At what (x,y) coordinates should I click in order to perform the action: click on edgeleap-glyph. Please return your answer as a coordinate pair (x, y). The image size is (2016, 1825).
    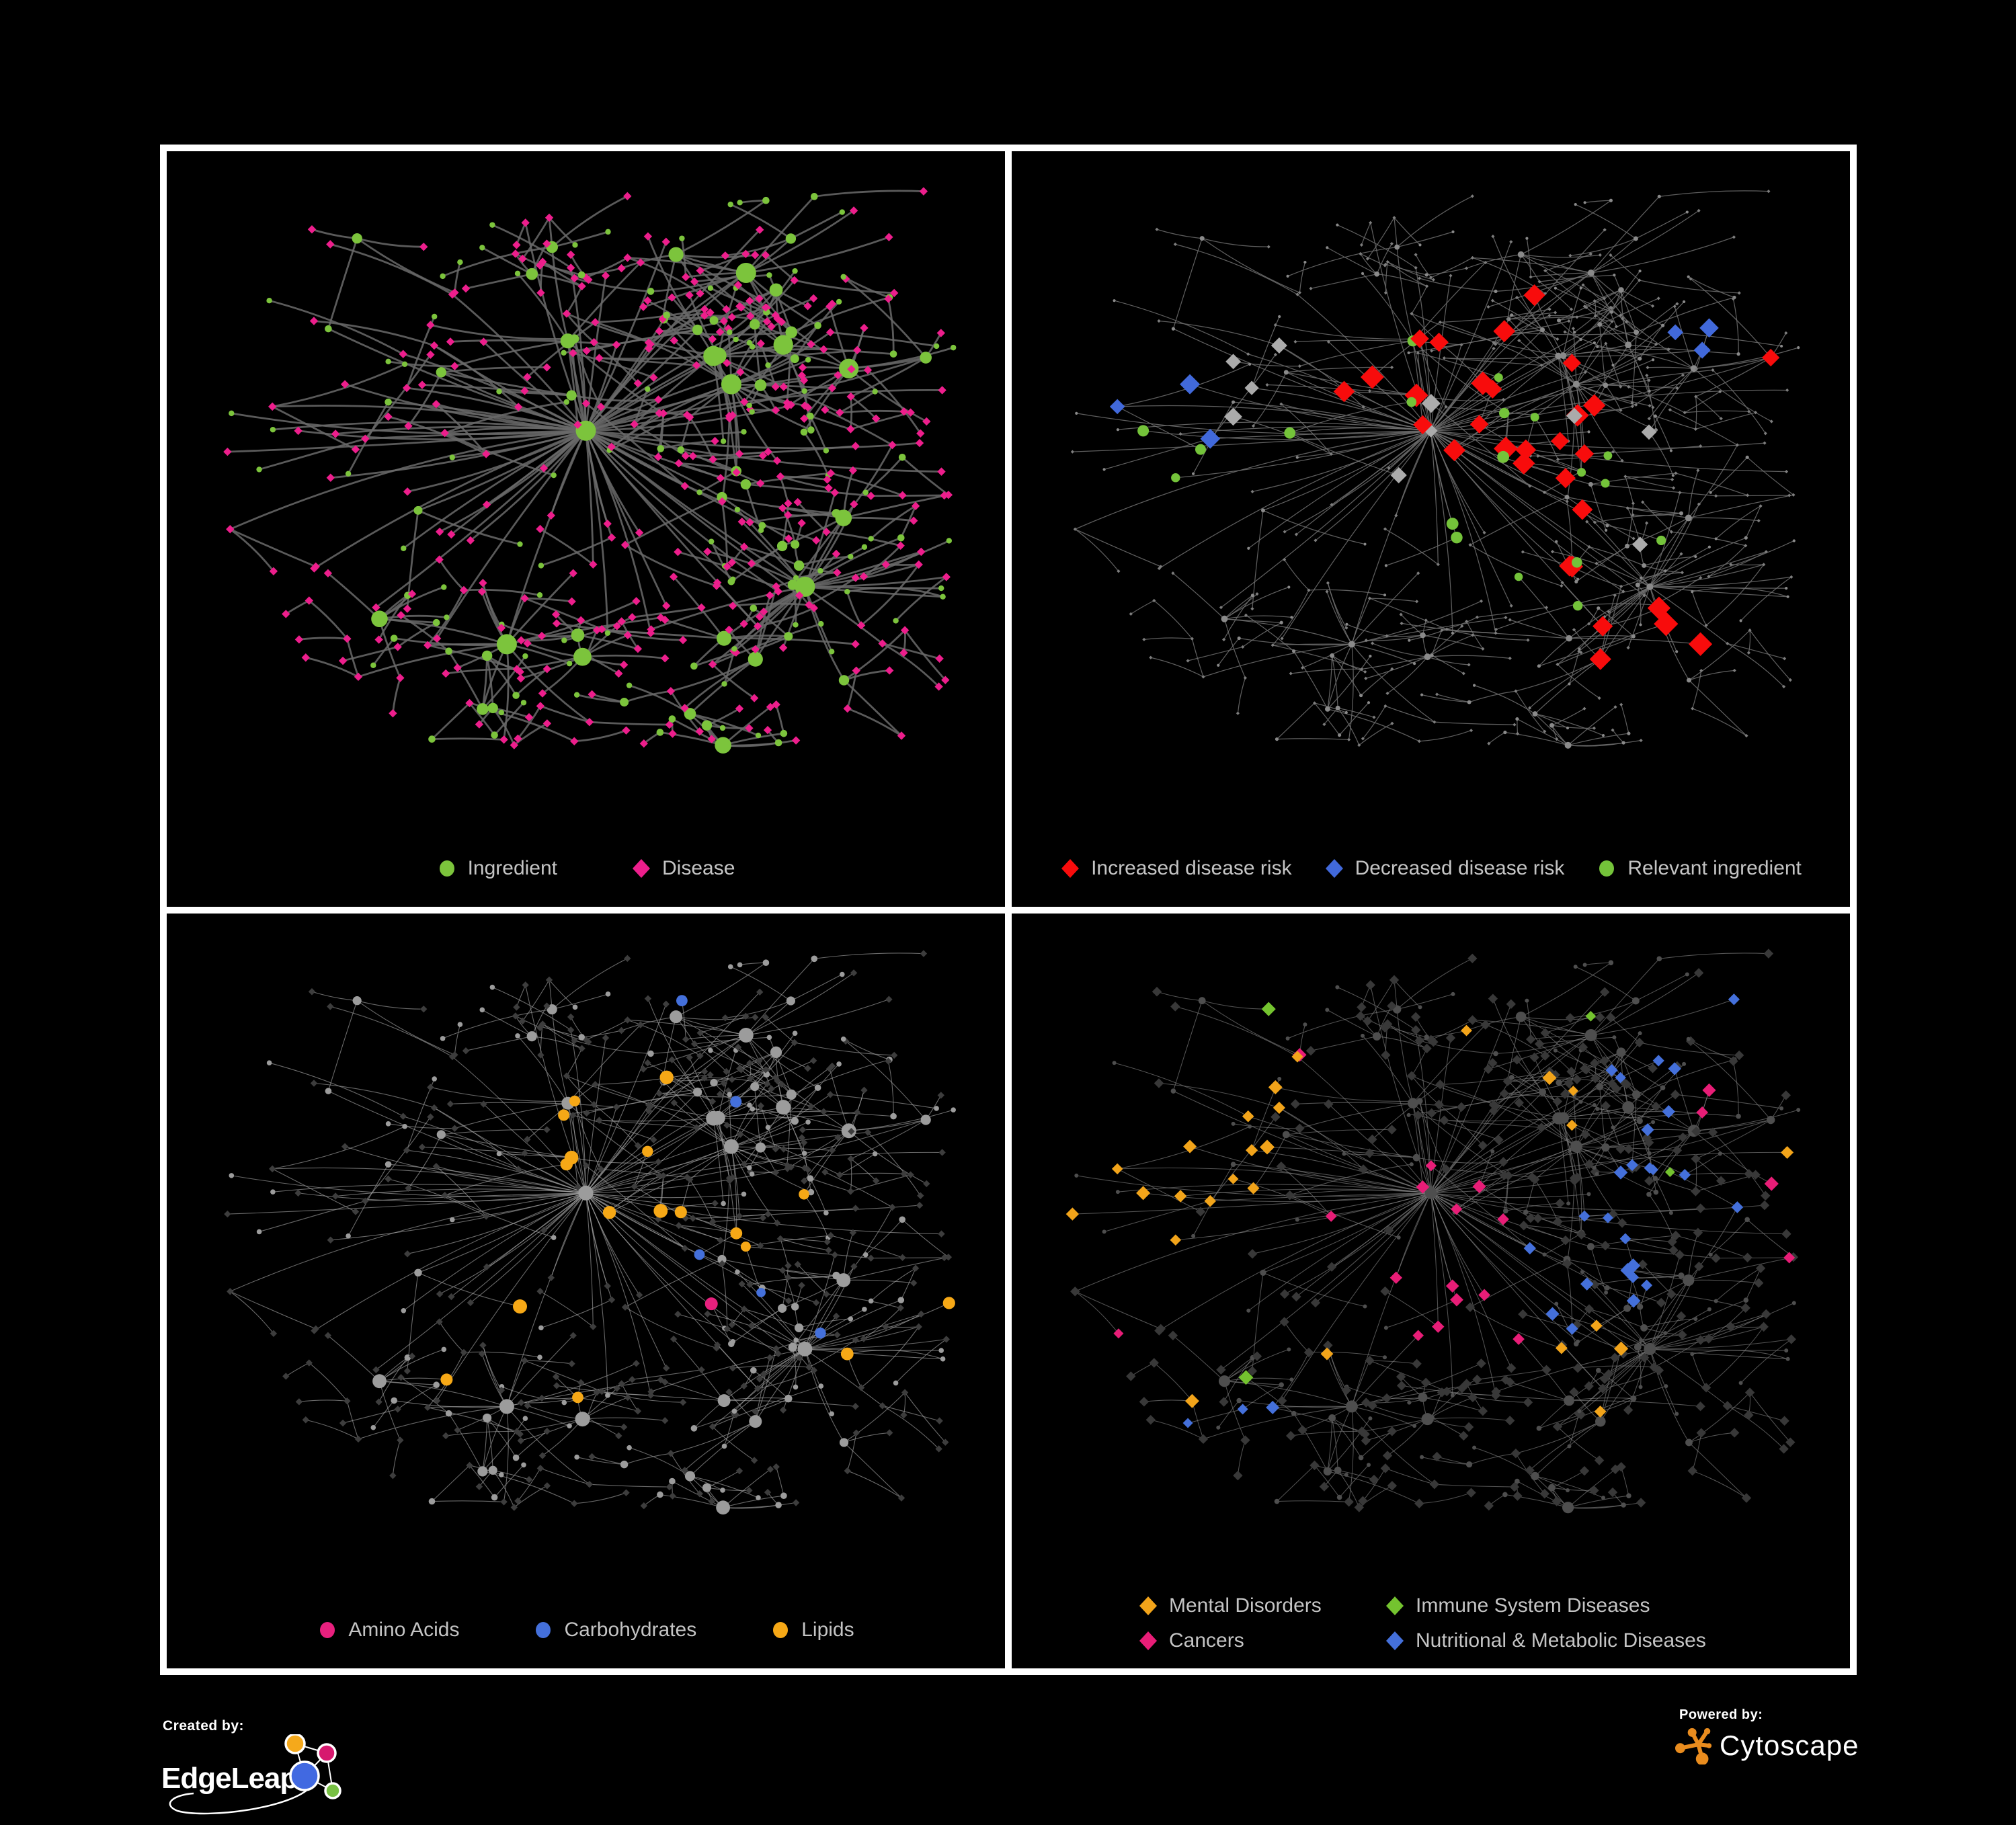
    Looking at the image, I should click on (312, 1766).